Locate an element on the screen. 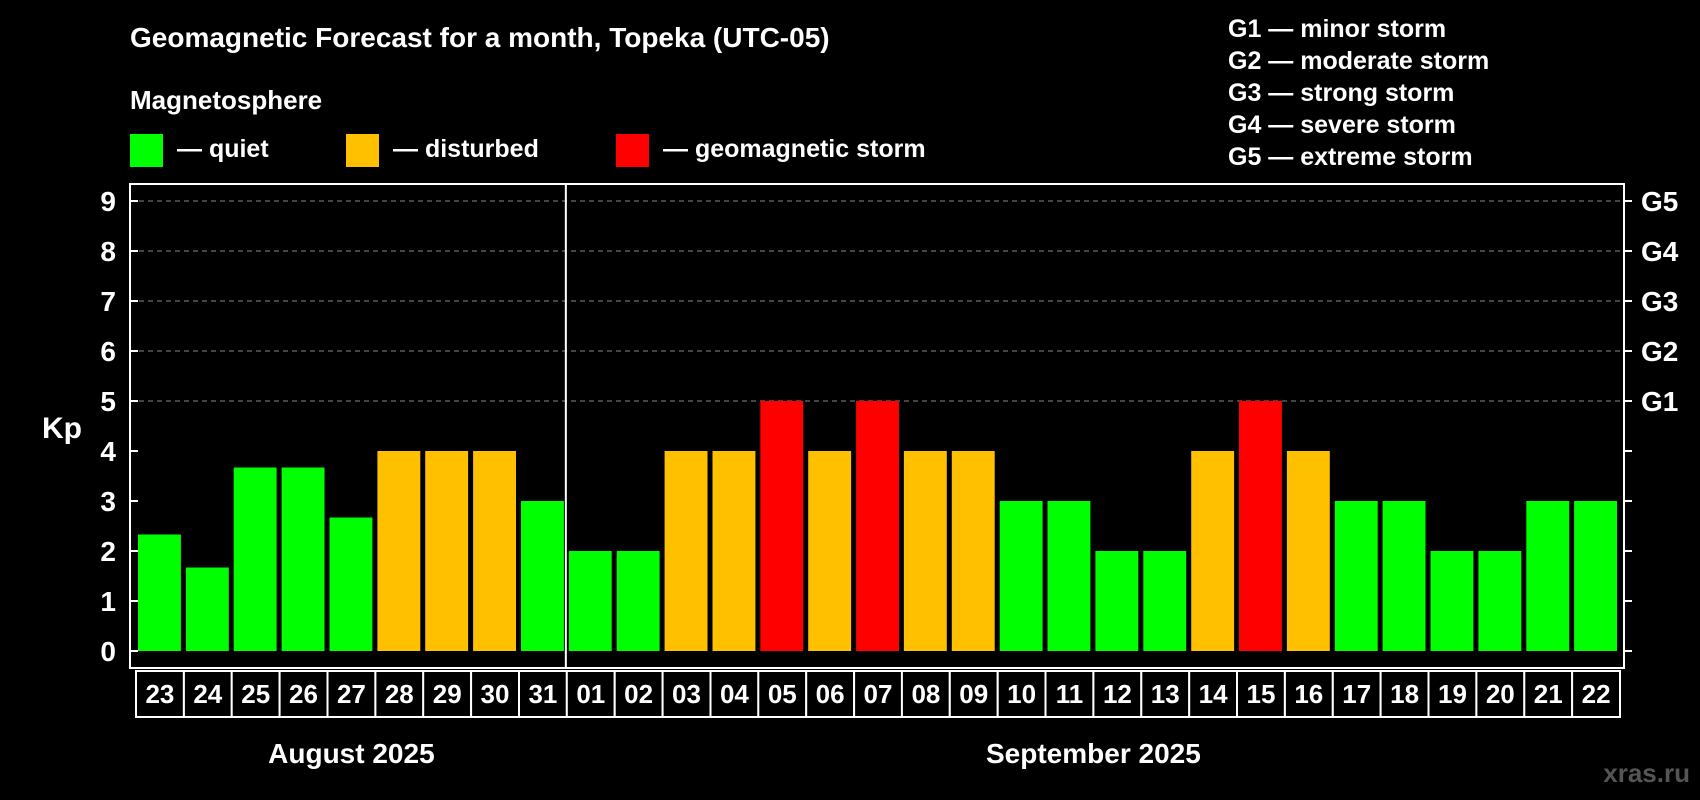  date-label-01: 01 is located at coordinates (590, 694).